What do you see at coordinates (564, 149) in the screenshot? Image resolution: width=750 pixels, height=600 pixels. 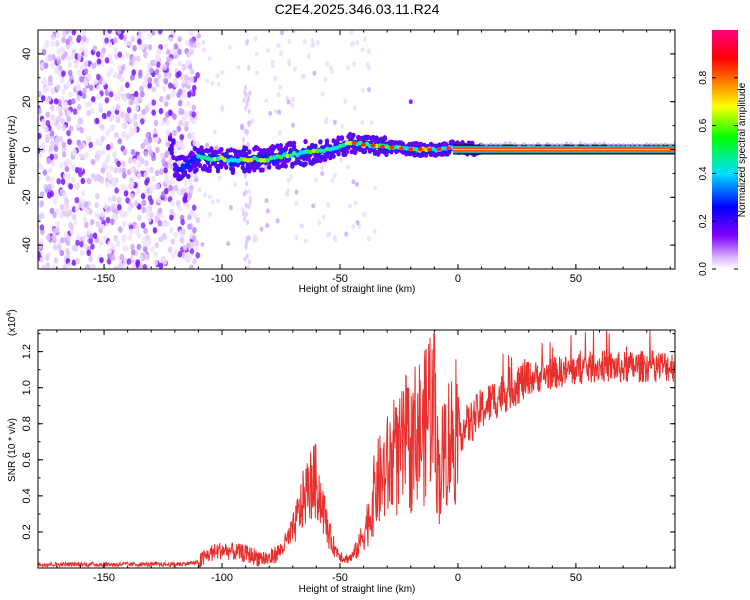 I see `steady-tone-band` at bounding box center [564, 149].